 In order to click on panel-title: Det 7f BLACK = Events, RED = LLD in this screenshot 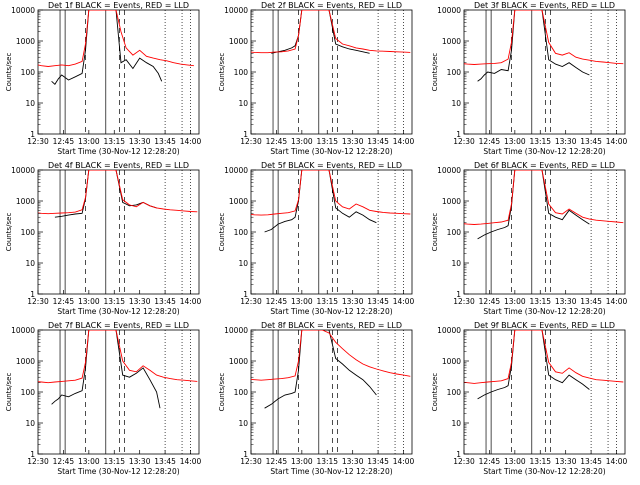, I will do `click(118, 325)`.